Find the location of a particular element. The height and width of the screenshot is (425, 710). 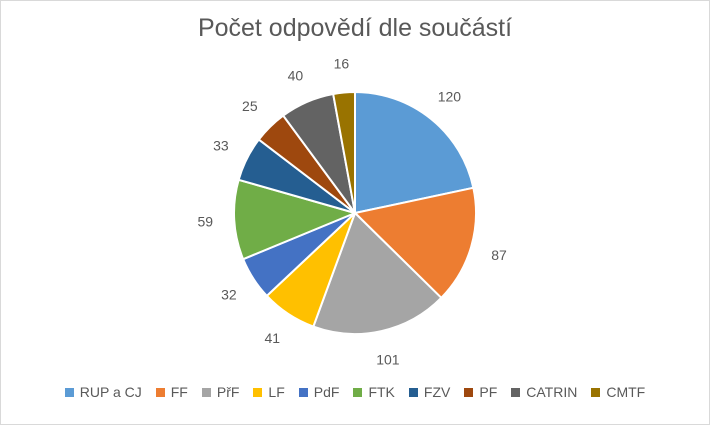

legend-item: PřF is located at coordinates (220, 392).